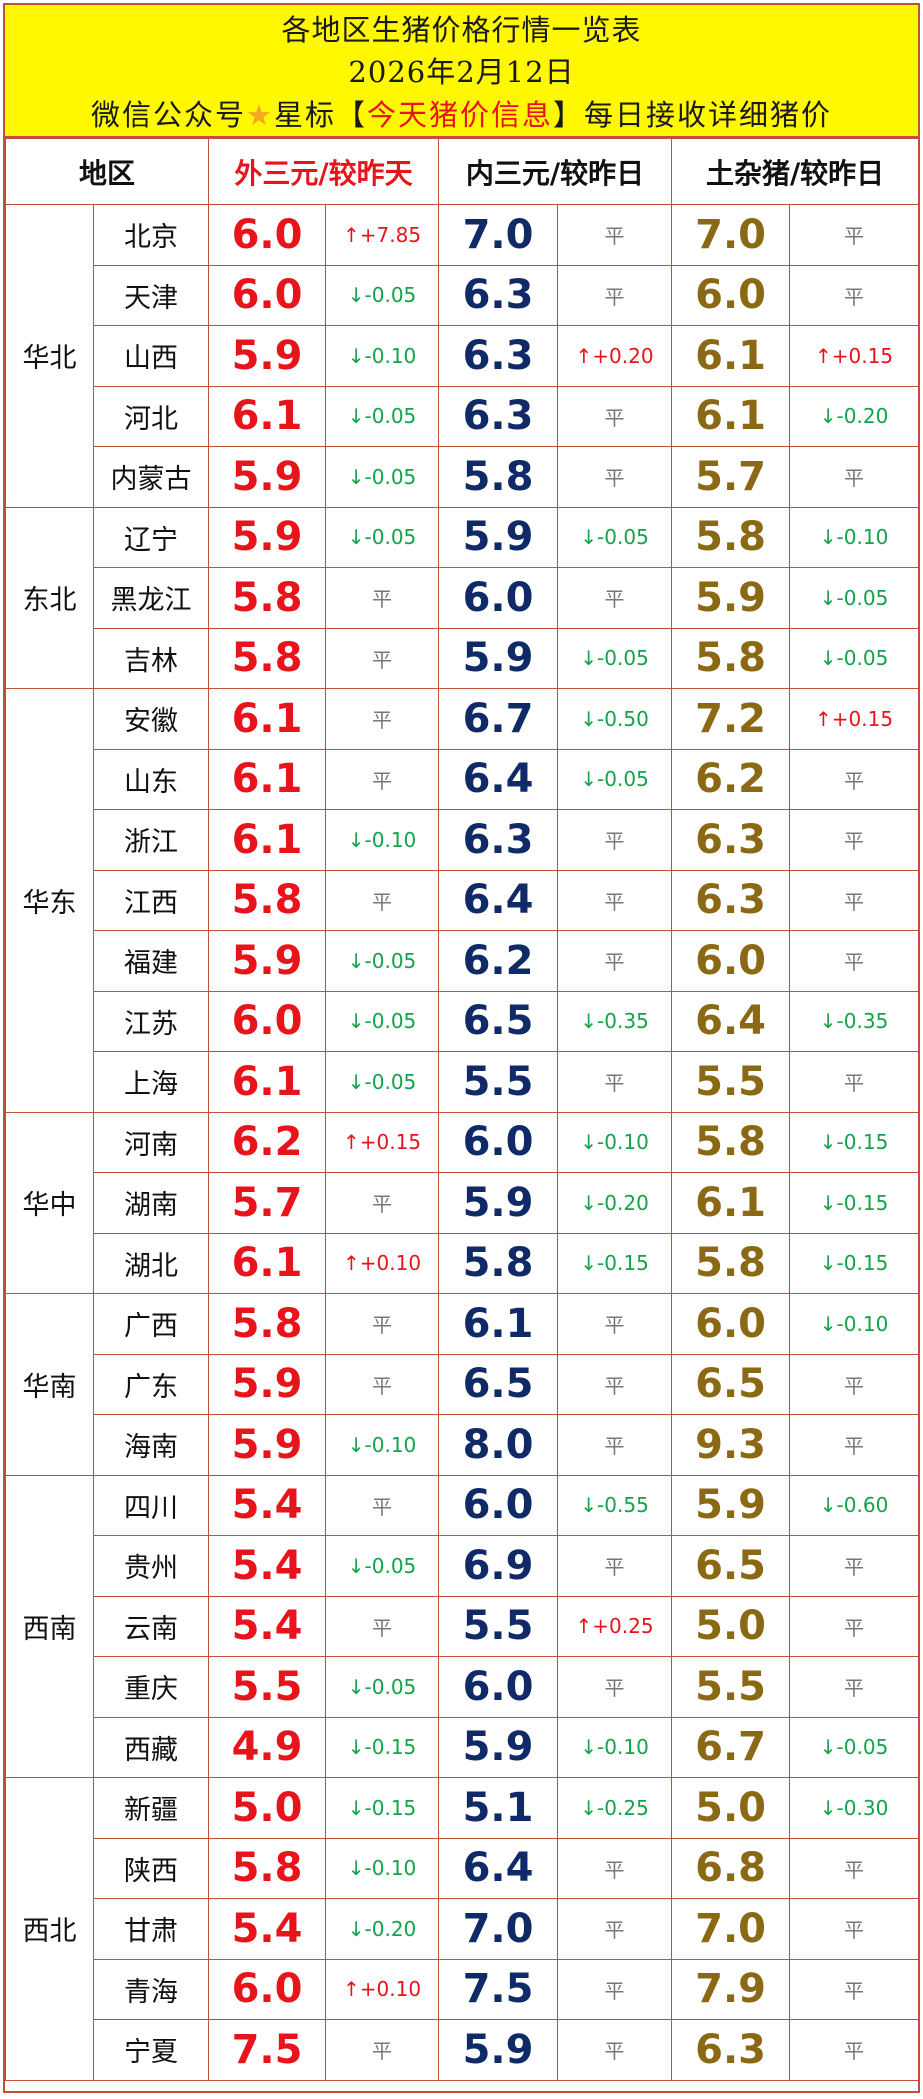  I want to click on table-row: 云南 5.4 平 5.5 ↑+0.25 5.0 平, so click(463, 1626).